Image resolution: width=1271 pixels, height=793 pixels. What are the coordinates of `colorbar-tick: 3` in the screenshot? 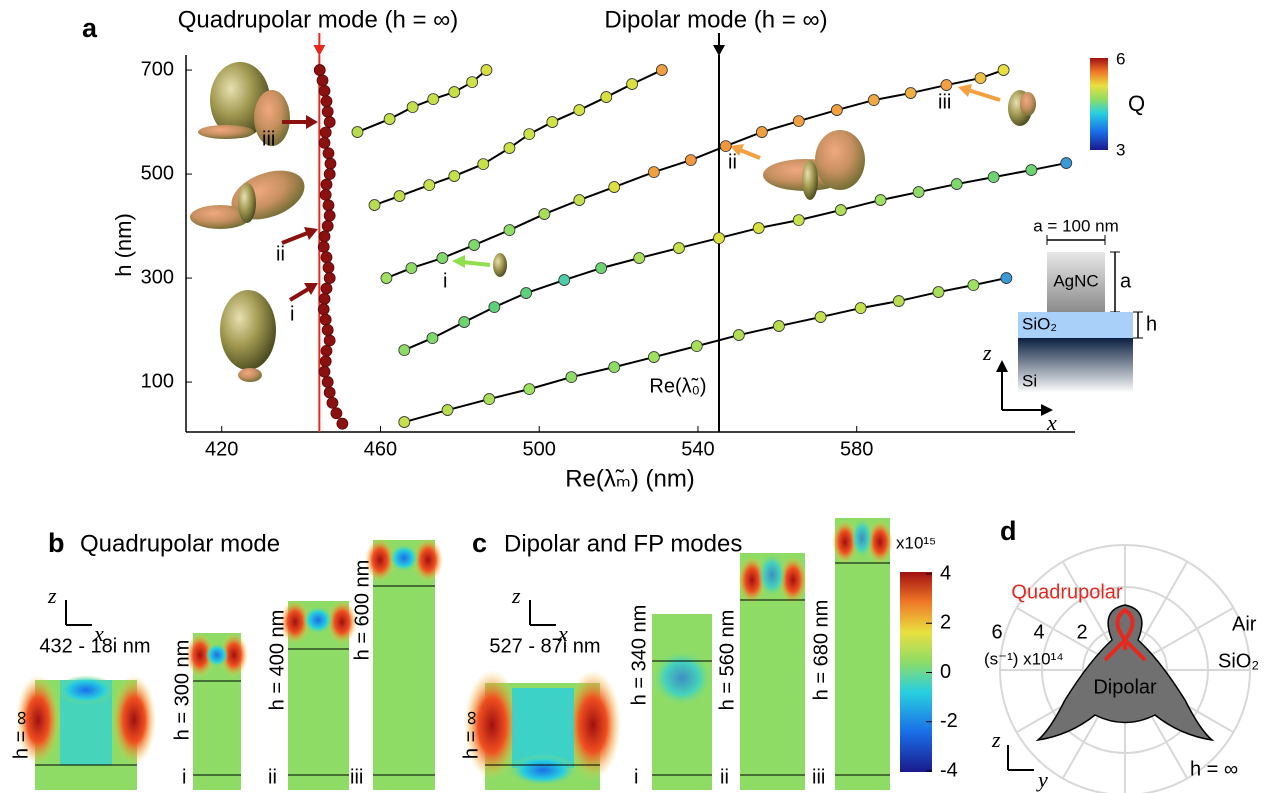 It's located at (1120, 149).